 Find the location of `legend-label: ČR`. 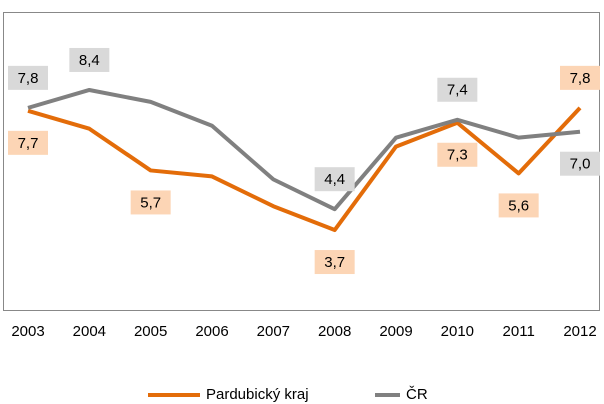

legend-label: ČR is located at coordinates (417, 394).